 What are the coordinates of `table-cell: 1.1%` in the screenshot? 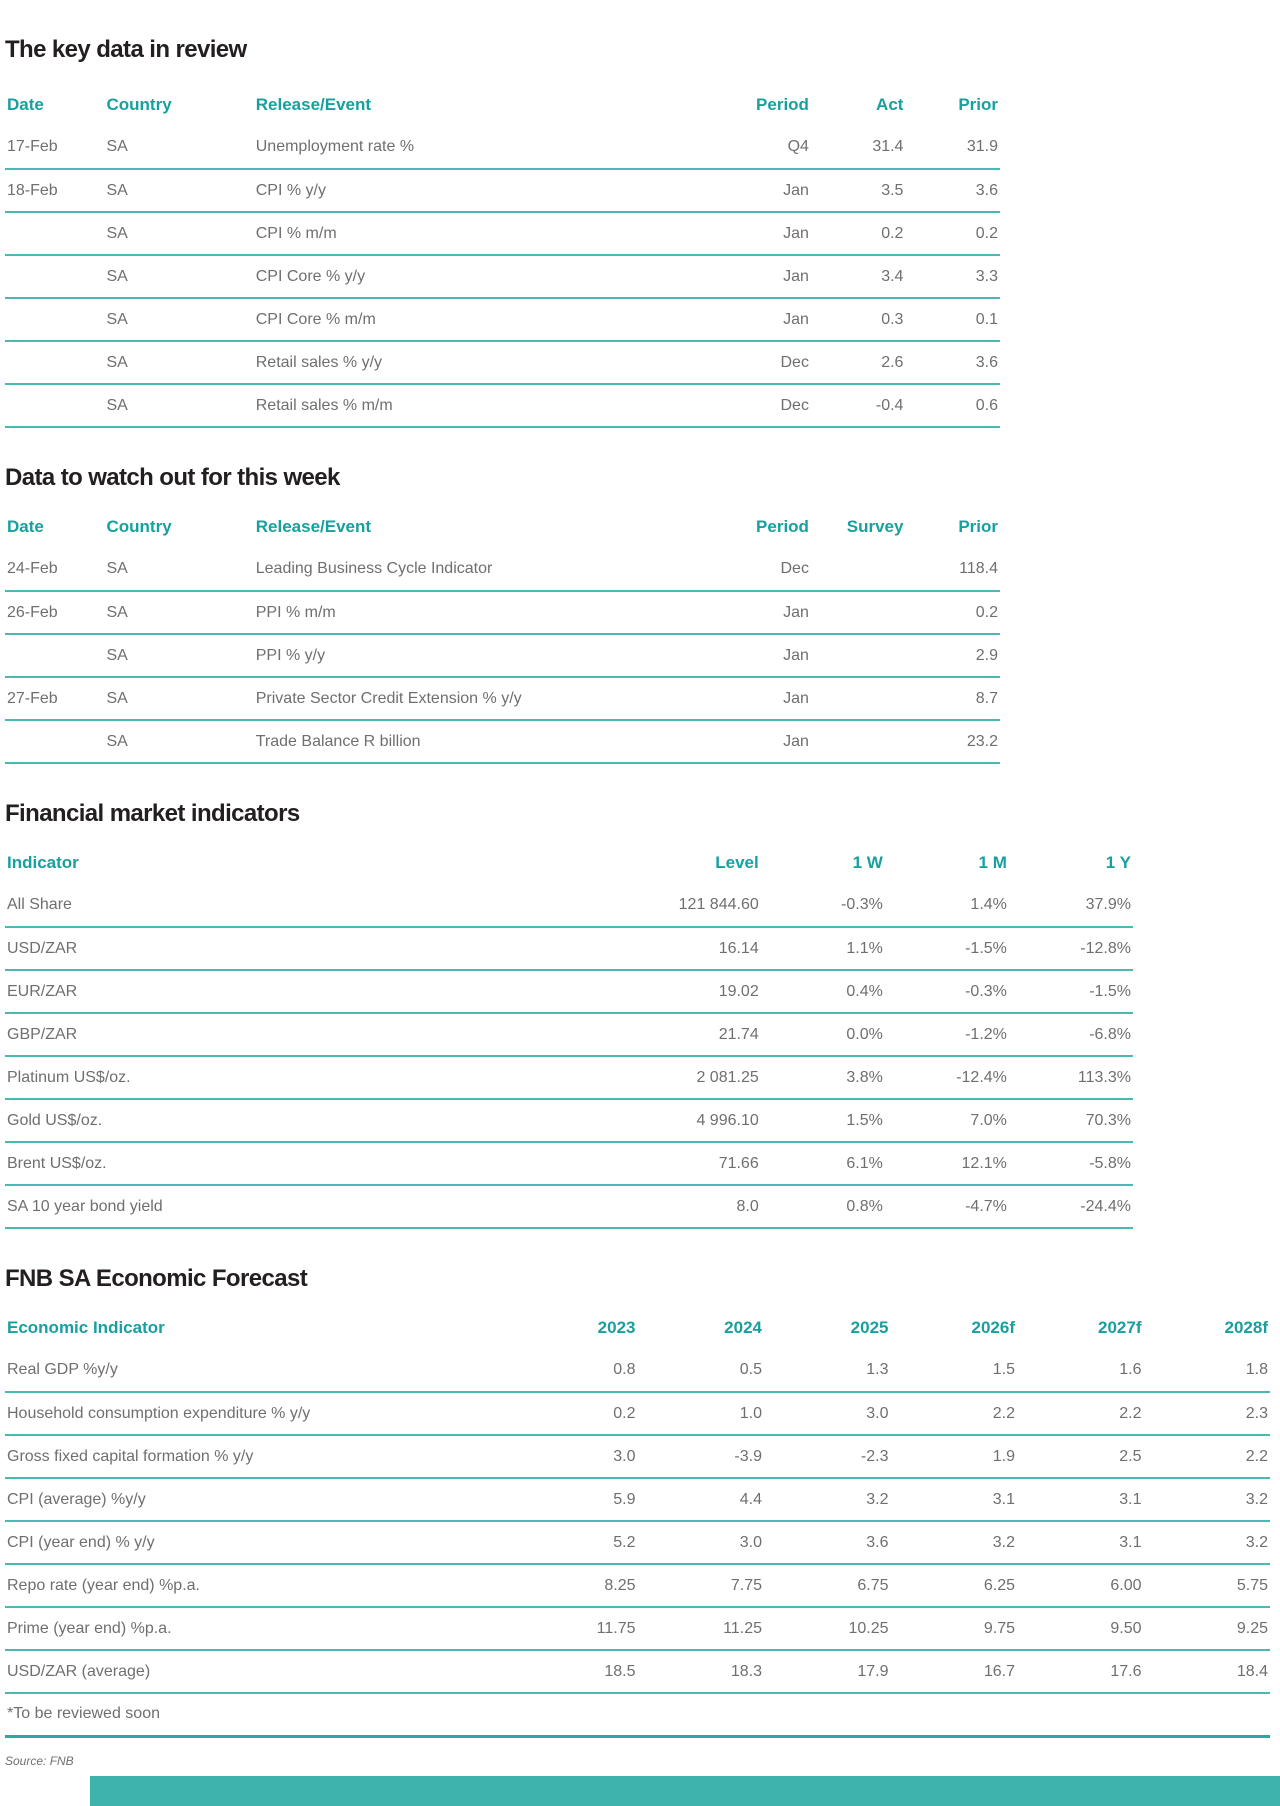 It's located at (822, 949).